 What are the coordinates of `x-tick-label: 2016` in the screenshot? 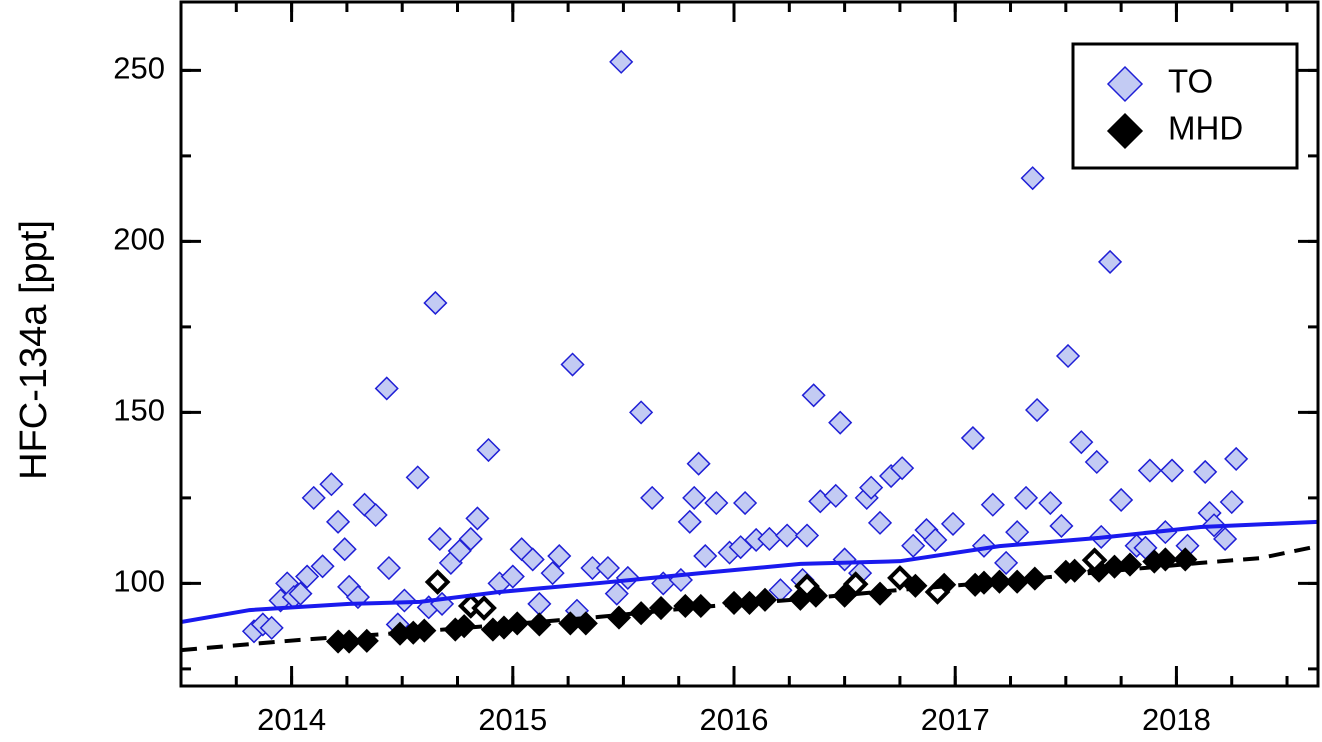 It's located at (734, 719).